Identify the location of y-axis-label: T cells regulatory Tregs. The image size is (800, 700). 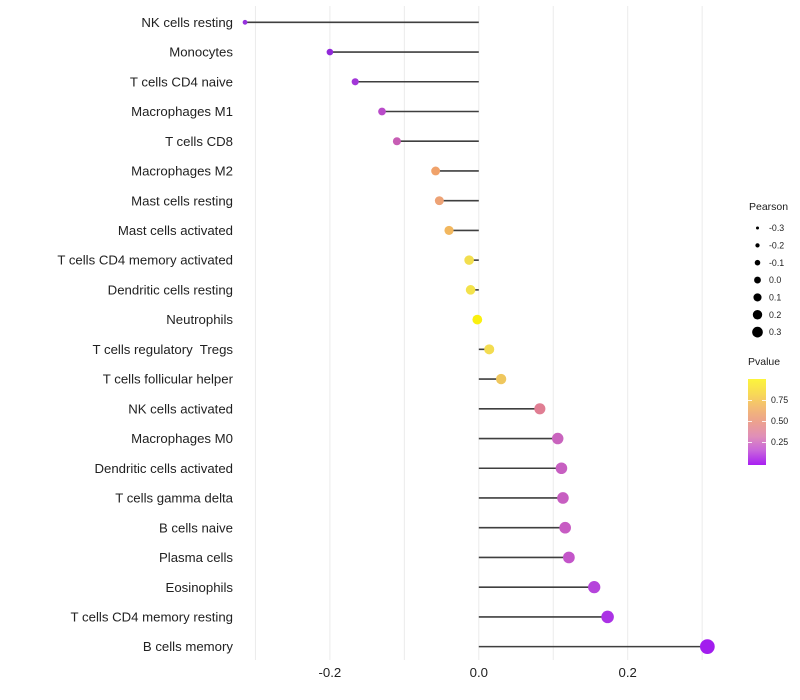
(163, 349).